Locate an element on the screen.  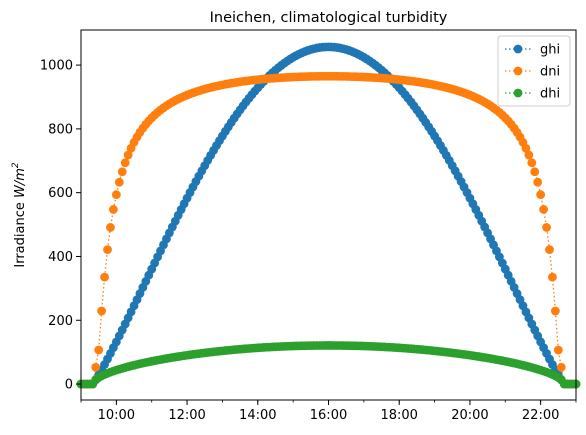
x-tick-label: 12:00 is located at coordinates (186, 415).